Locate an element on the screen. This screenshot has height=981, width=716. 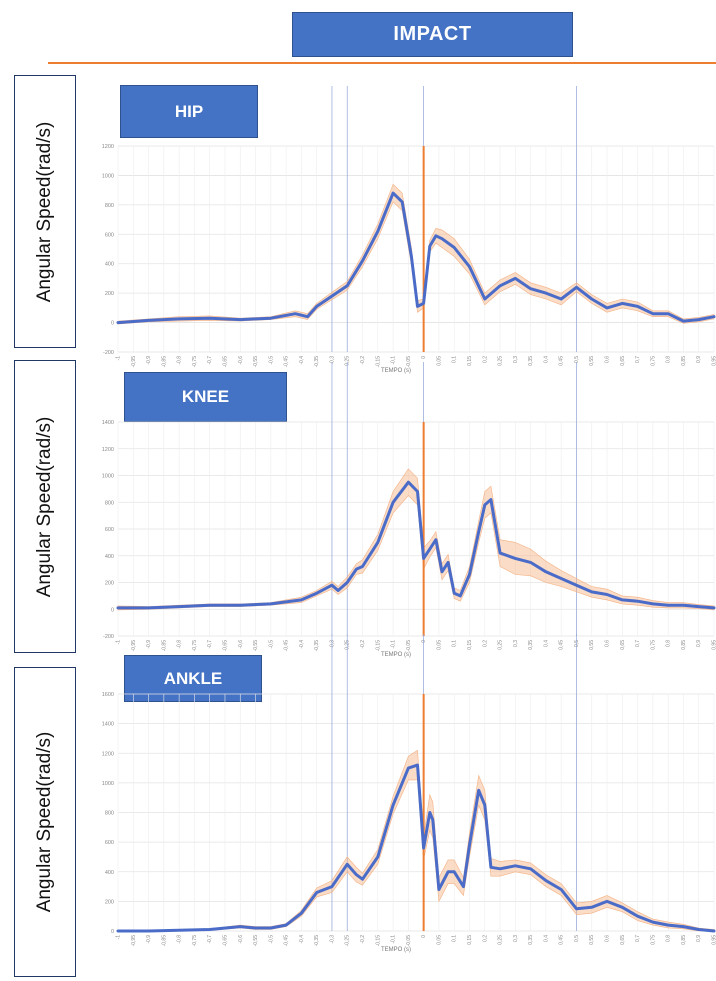
ankle-ytick-label: 400 is located at coordinates (109, 873).